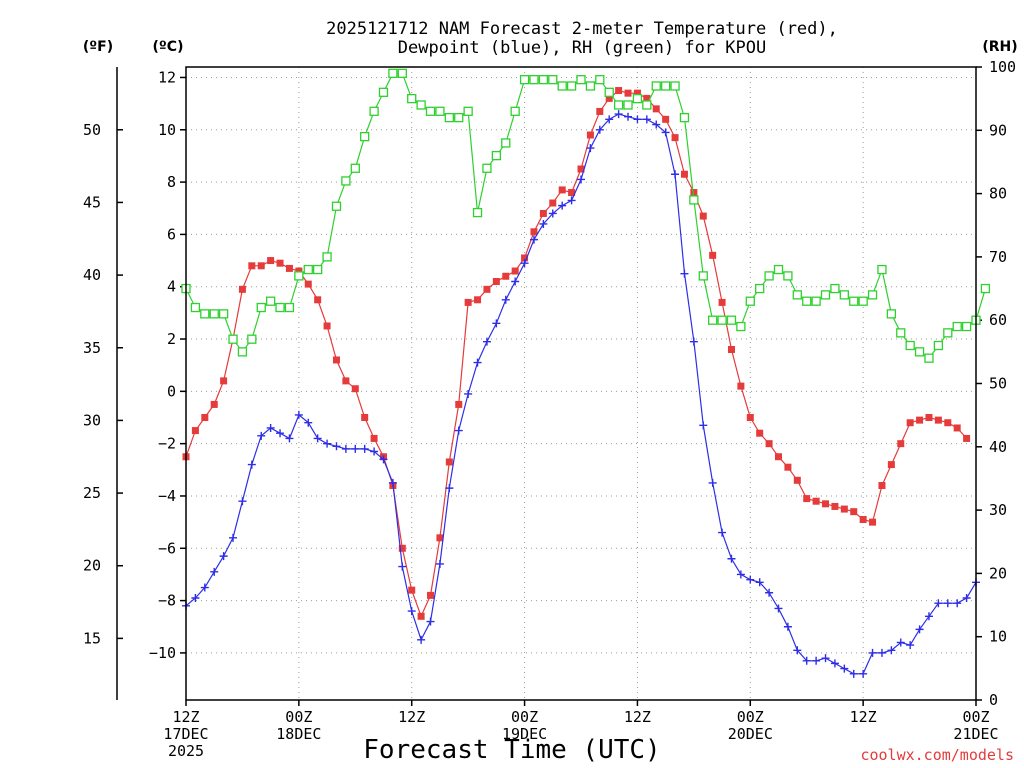 This screenshot has height=768, width=1024. What do you see at coordinates (511, 750) in the screenshot?
I see `x-axis-label: Forecast Time (UTC)` at bounding box center [511, 750].